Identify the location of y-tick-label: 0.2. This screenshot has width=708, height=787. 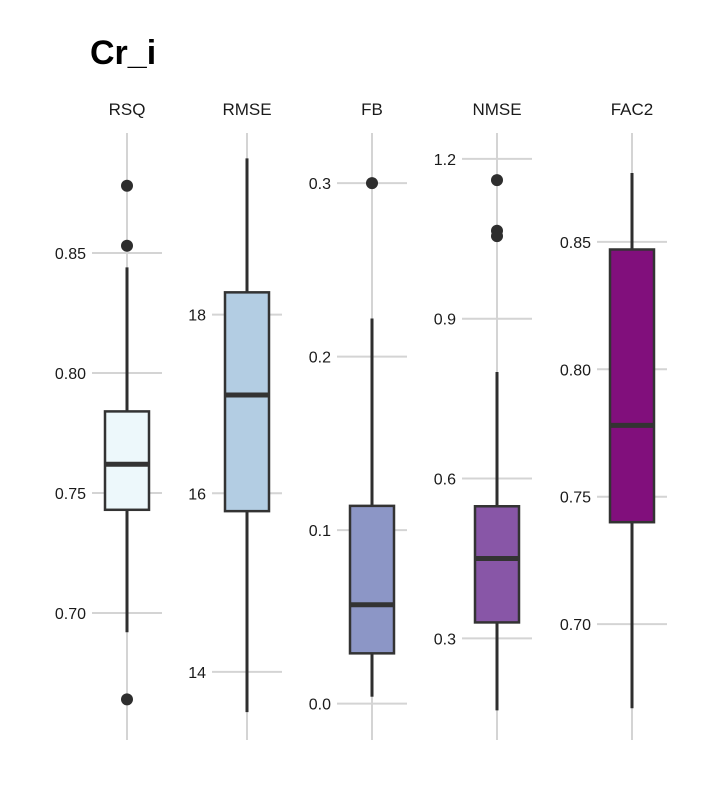
(320, 358).